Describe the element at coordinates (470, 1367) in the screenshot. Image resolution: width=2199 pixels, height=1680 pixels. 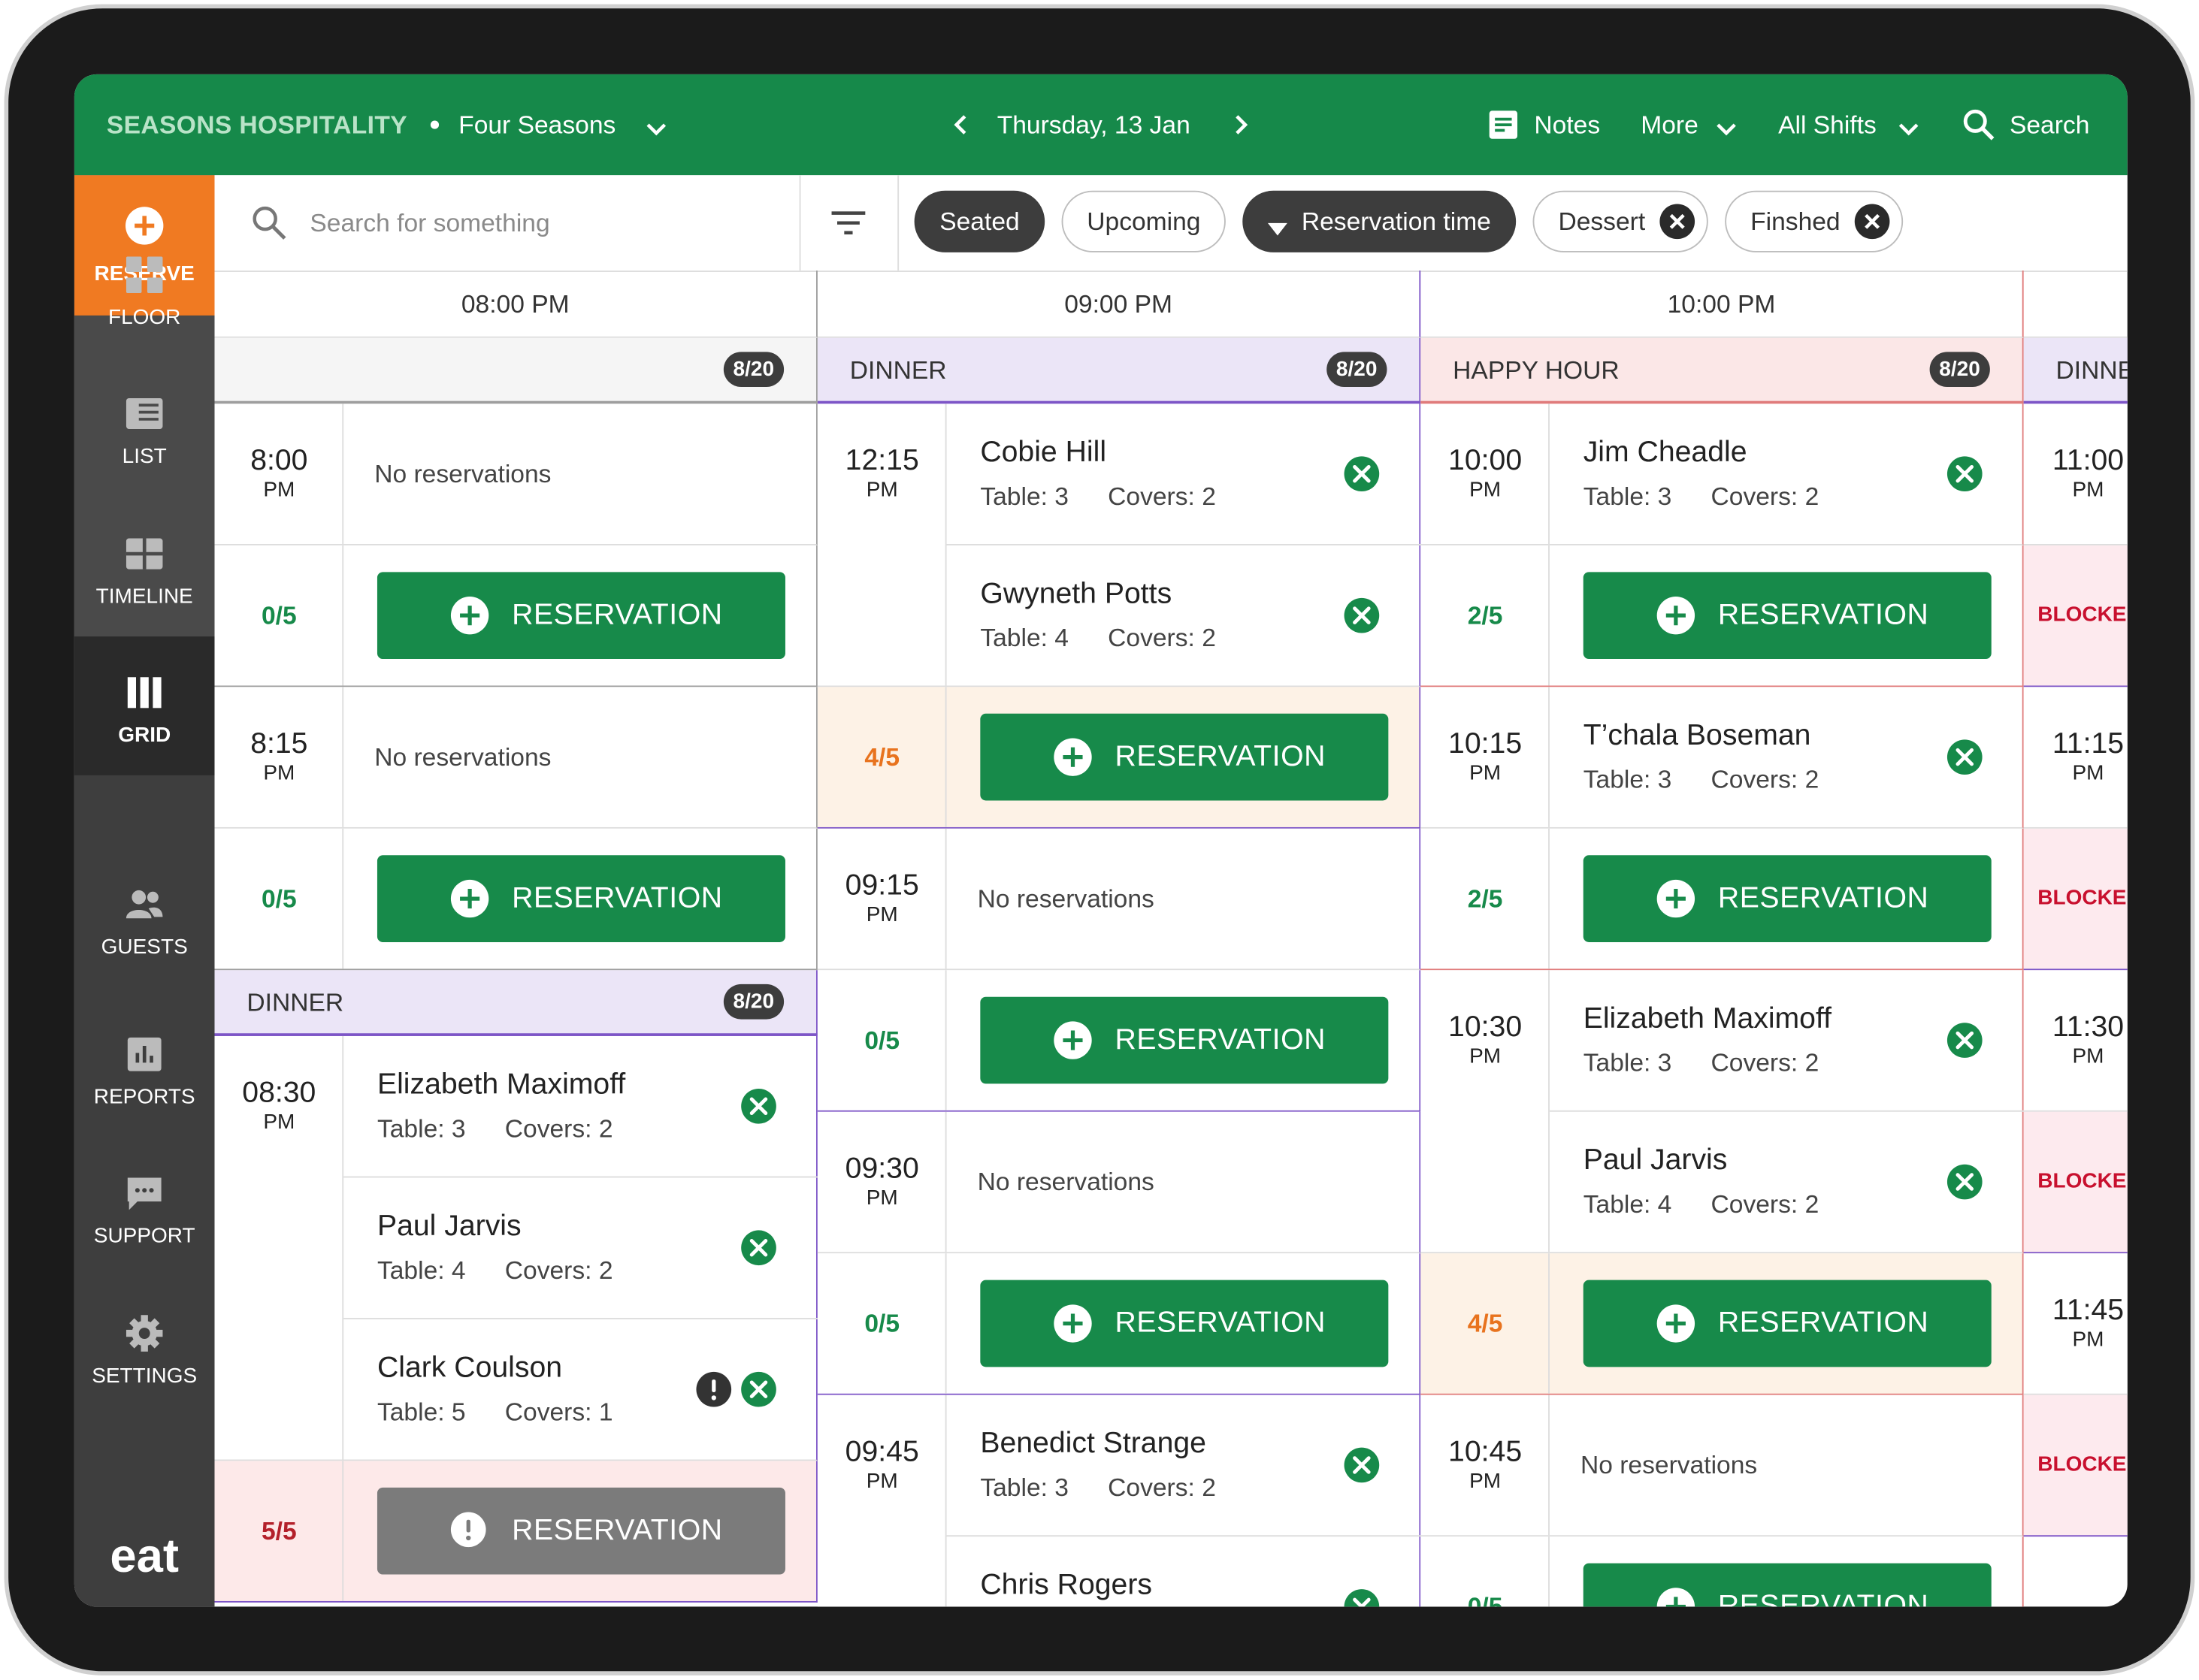
I see `guest-name: Clark Coulson` at that location.